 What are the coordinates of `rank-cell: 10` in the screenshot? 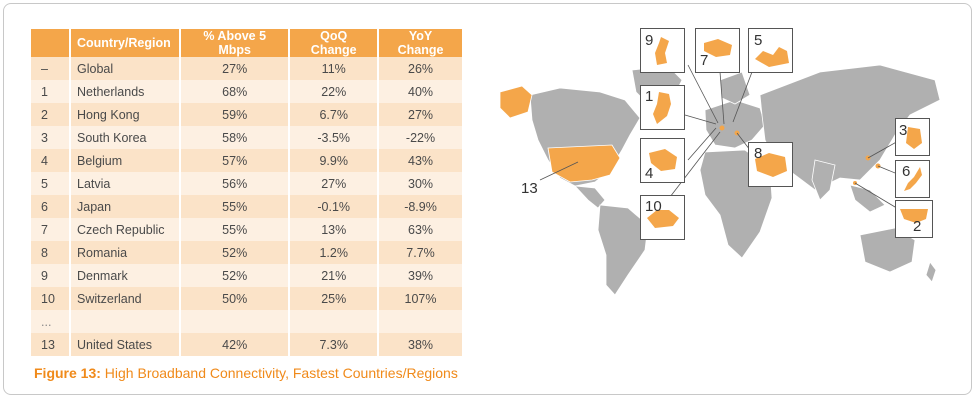 It's located at (51, 298).